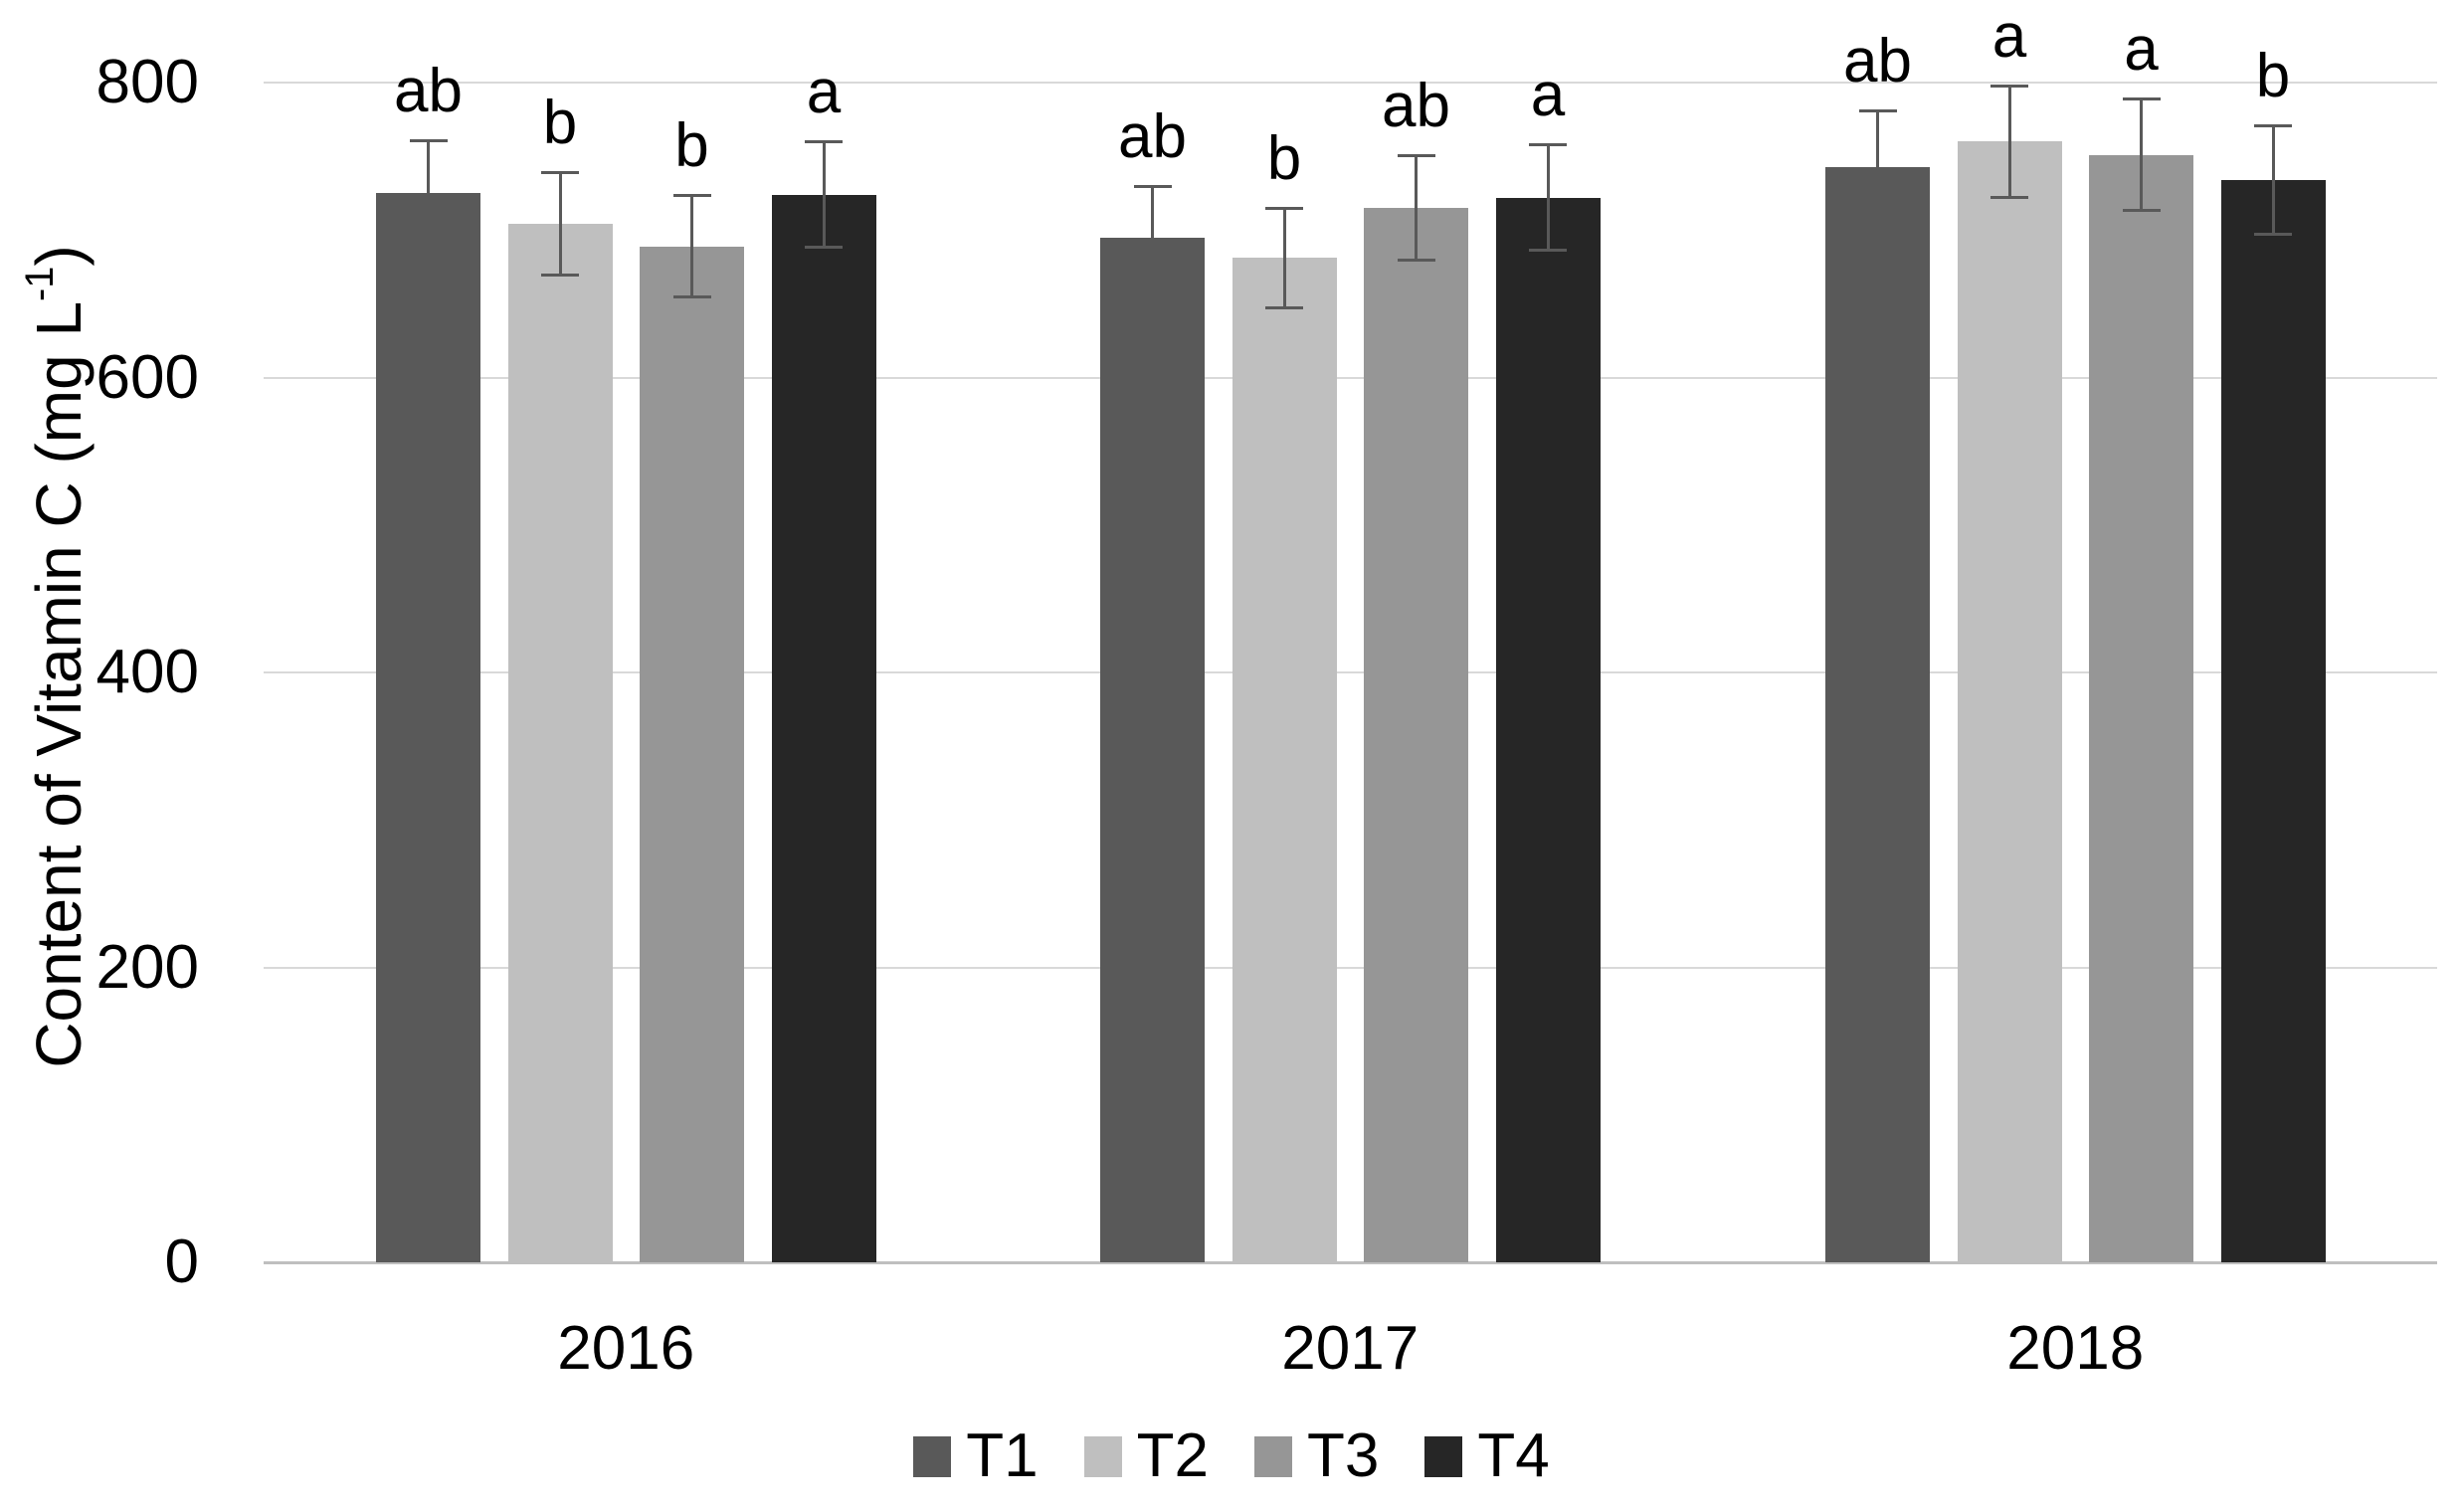  Describe the element at coordinates (1350, 1348) in the screenshot. I see `x-axis-label-2017: 2017` at that location.